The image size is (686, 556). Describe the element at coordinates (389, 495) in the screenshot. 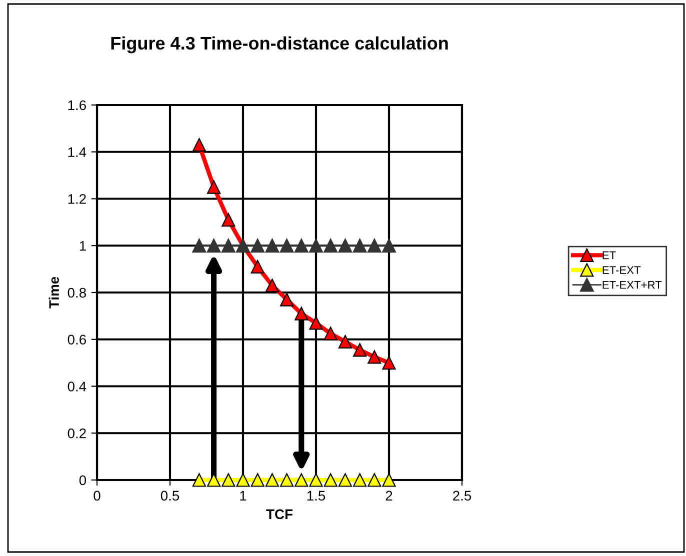

I see `x-tick-label: 2` at that location.